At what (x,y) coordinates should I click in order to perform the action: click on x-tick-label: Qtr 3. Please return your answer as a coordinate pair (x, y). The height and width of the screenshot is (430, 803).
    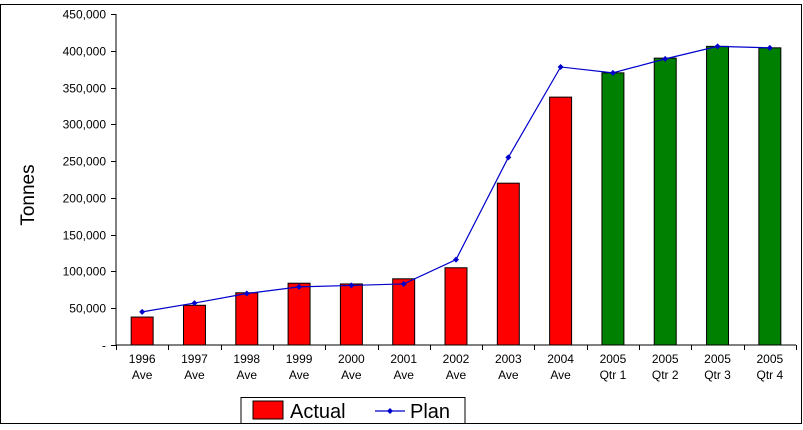
    Looking at the image, I should click on (717, 375).